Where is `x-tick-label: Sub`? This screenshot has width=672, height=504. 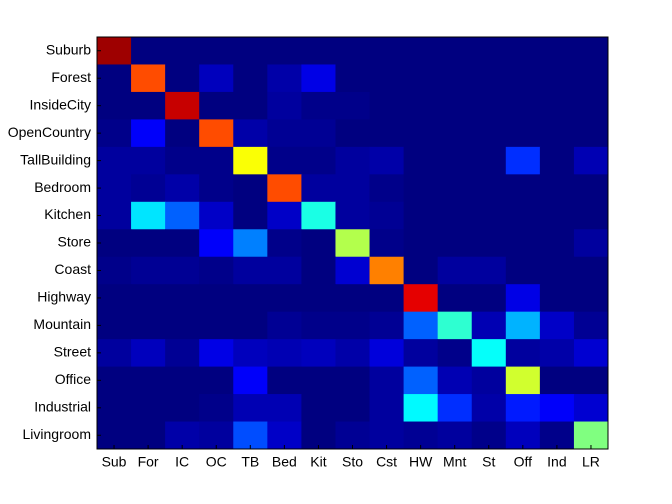 x-tick-label: Sub is located at coordinates (114, 462).